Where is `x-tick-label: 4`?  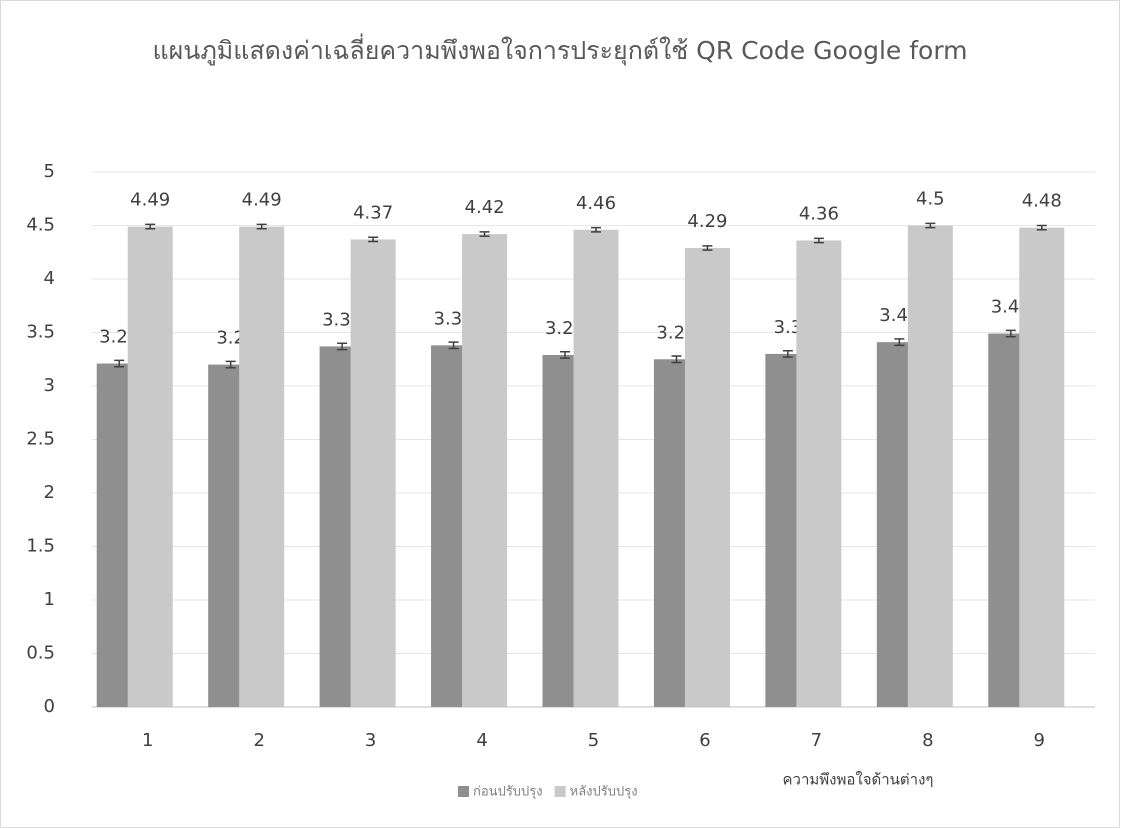
x-tick-label: 4 is located at coordinates (481, 740).